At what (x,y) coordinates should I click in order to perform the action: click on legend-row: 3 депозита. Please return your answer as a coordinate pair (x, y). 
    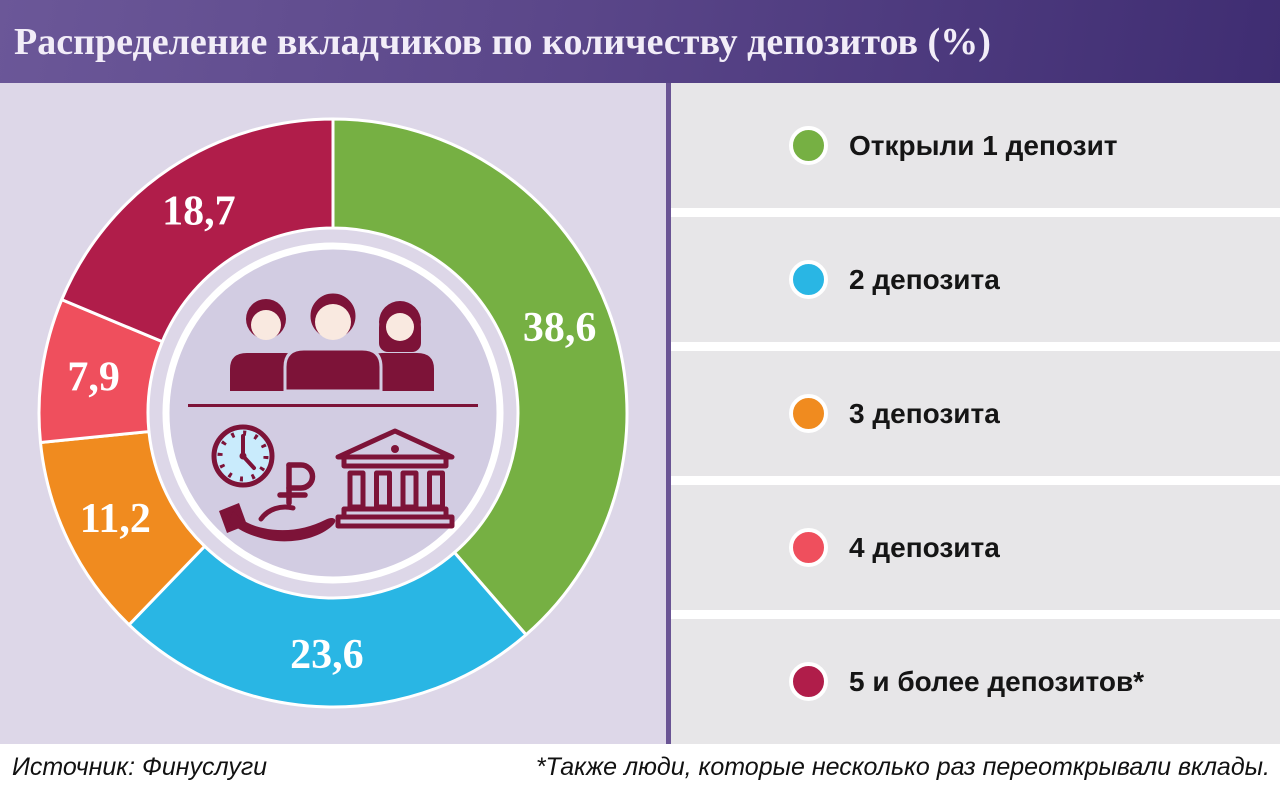
    Looking at the image, I should click on (975, 413).